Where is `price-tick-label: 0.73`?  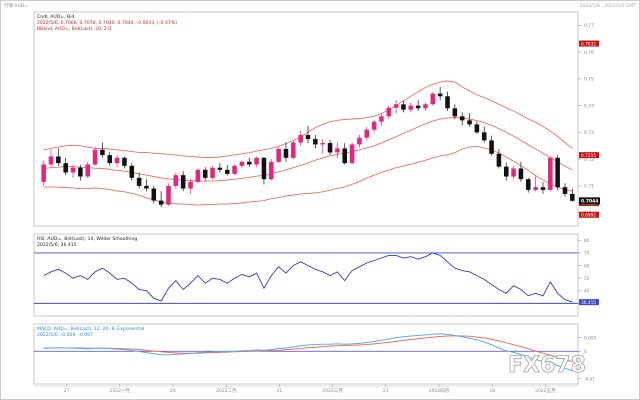
price-tick-label: 0.73 is located at coordinates (589, 133).